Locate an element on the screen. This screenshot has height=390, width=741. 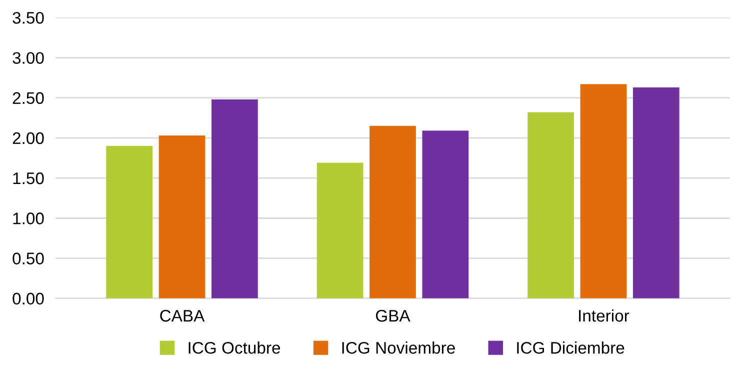
legend-label: ICG Noviembre is located at coordinates (398, 348).